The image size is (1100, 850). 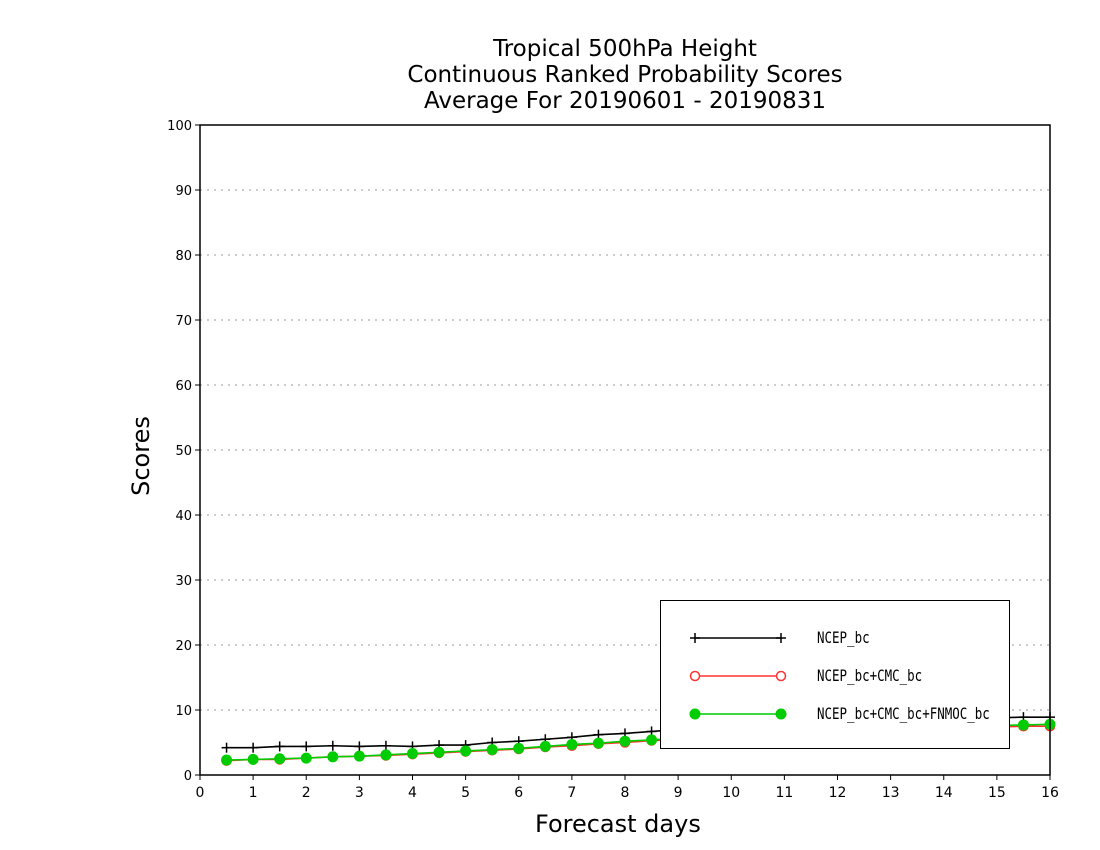 I want to click on legend-label-2: NCEP_bc+CMC_bc+FNMOC_bc, so click(x=903, y=713).